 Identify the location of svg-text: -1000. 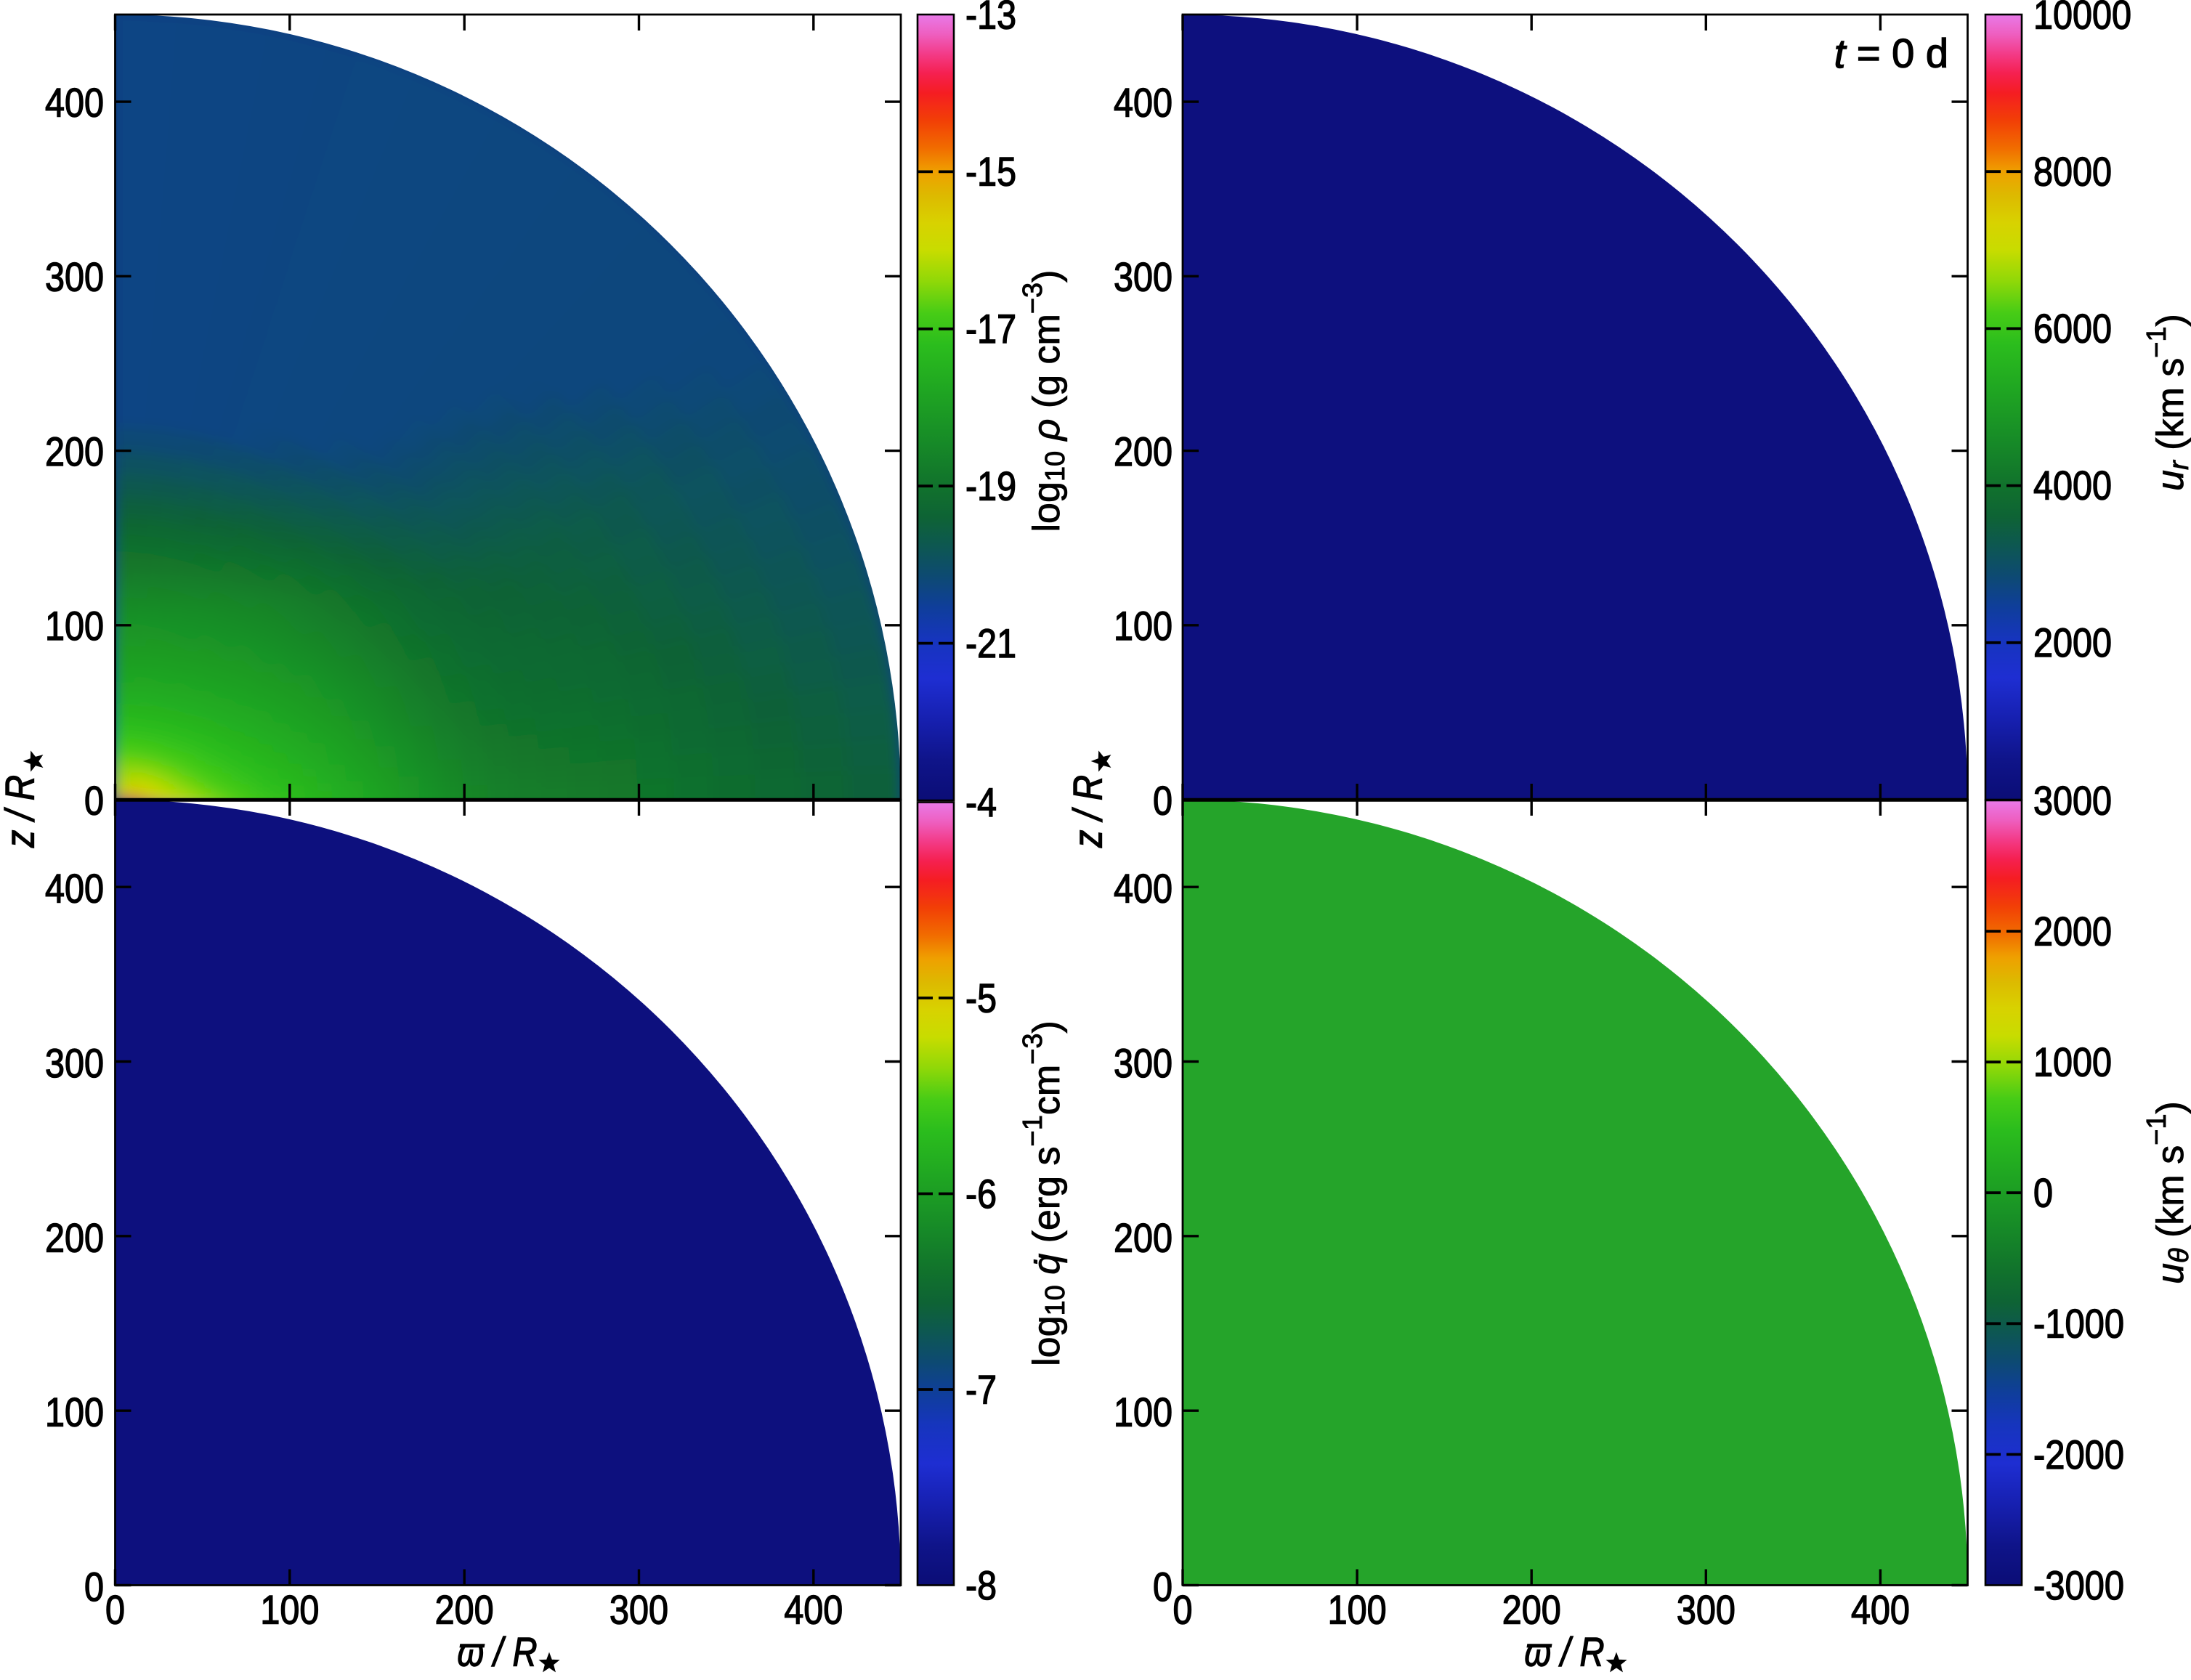
(2078, 1324).